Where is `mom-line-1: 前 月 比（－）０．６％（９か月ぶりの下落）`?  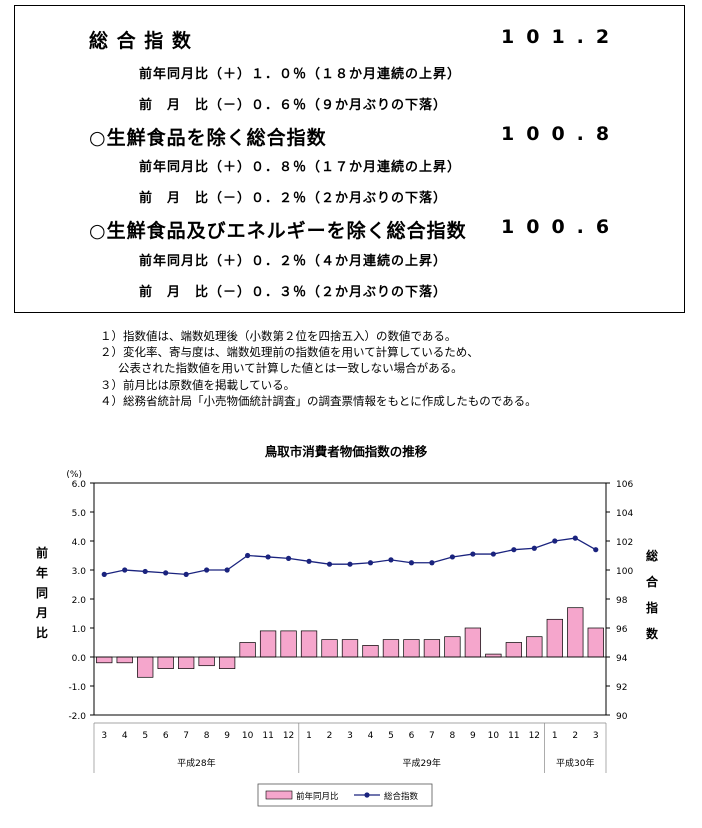
mom-line-1: 前 月 比（－）０．６％（９か月ぶりの下落） is located at coordinates (293, 105).